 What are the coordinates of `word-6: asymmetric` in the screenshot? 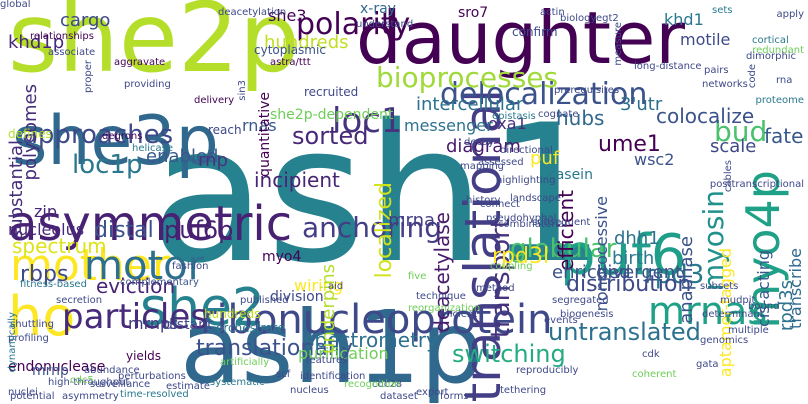 It's located at (150, 224).